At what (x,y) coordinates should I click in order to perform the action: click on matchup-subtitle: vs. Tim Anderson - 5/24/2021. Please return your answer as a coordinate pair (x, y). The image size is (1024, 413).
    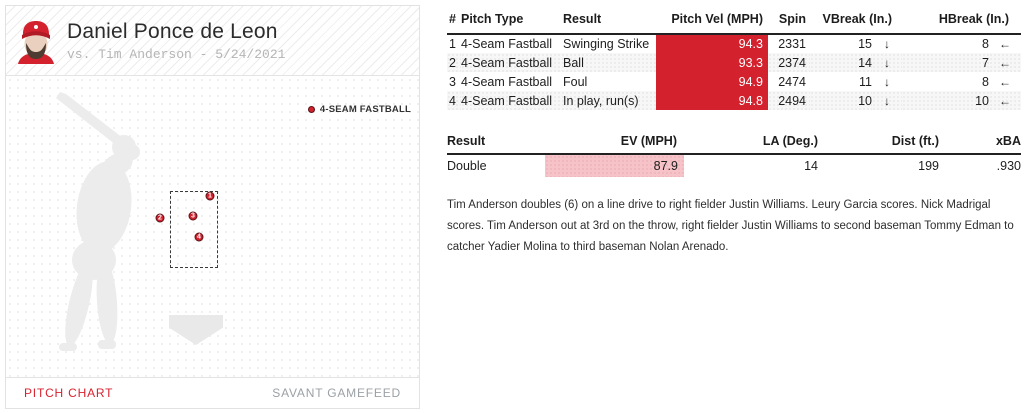
    Looking at the image, I should click on (176, 54).